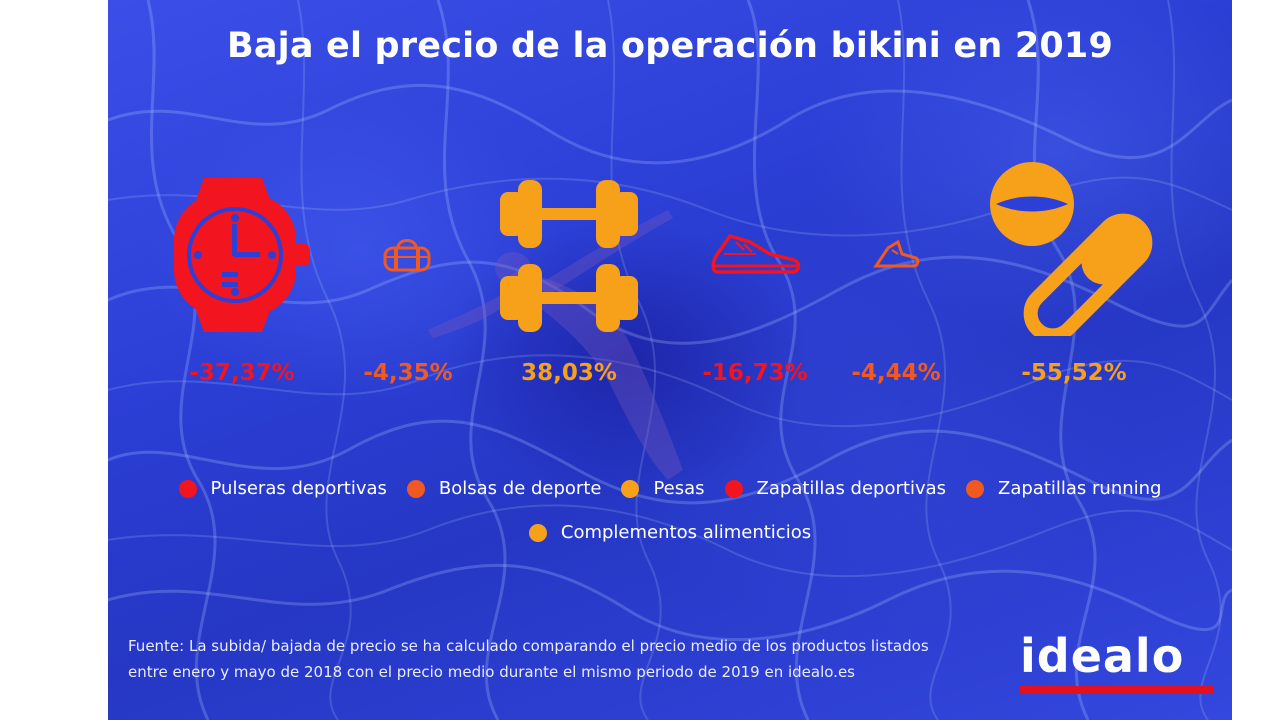 Image resolution: width=1280 pixels, height=720 pixels. What do you see at coordinates (896, 253) in the screenshot?
I see `running-shoe-icon` at bounding box center [896, 253].